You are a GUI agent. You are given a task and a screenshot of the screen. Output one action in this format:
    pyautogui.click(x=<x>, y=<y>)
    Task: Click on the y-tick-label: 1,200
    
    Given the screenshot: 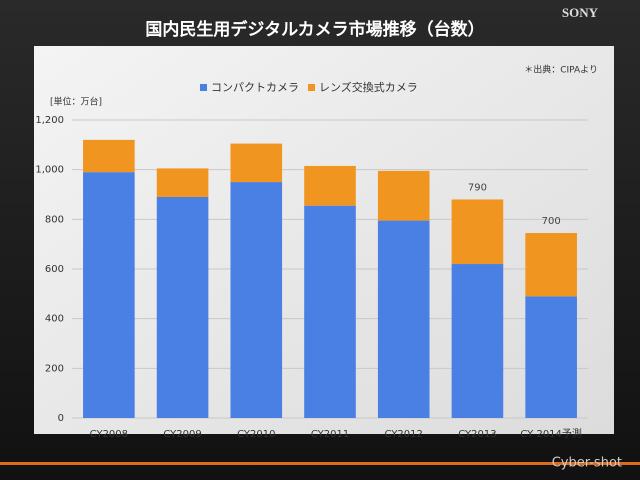 What is the action you would take?
    pyautogui.click(x=49, y=120)
    